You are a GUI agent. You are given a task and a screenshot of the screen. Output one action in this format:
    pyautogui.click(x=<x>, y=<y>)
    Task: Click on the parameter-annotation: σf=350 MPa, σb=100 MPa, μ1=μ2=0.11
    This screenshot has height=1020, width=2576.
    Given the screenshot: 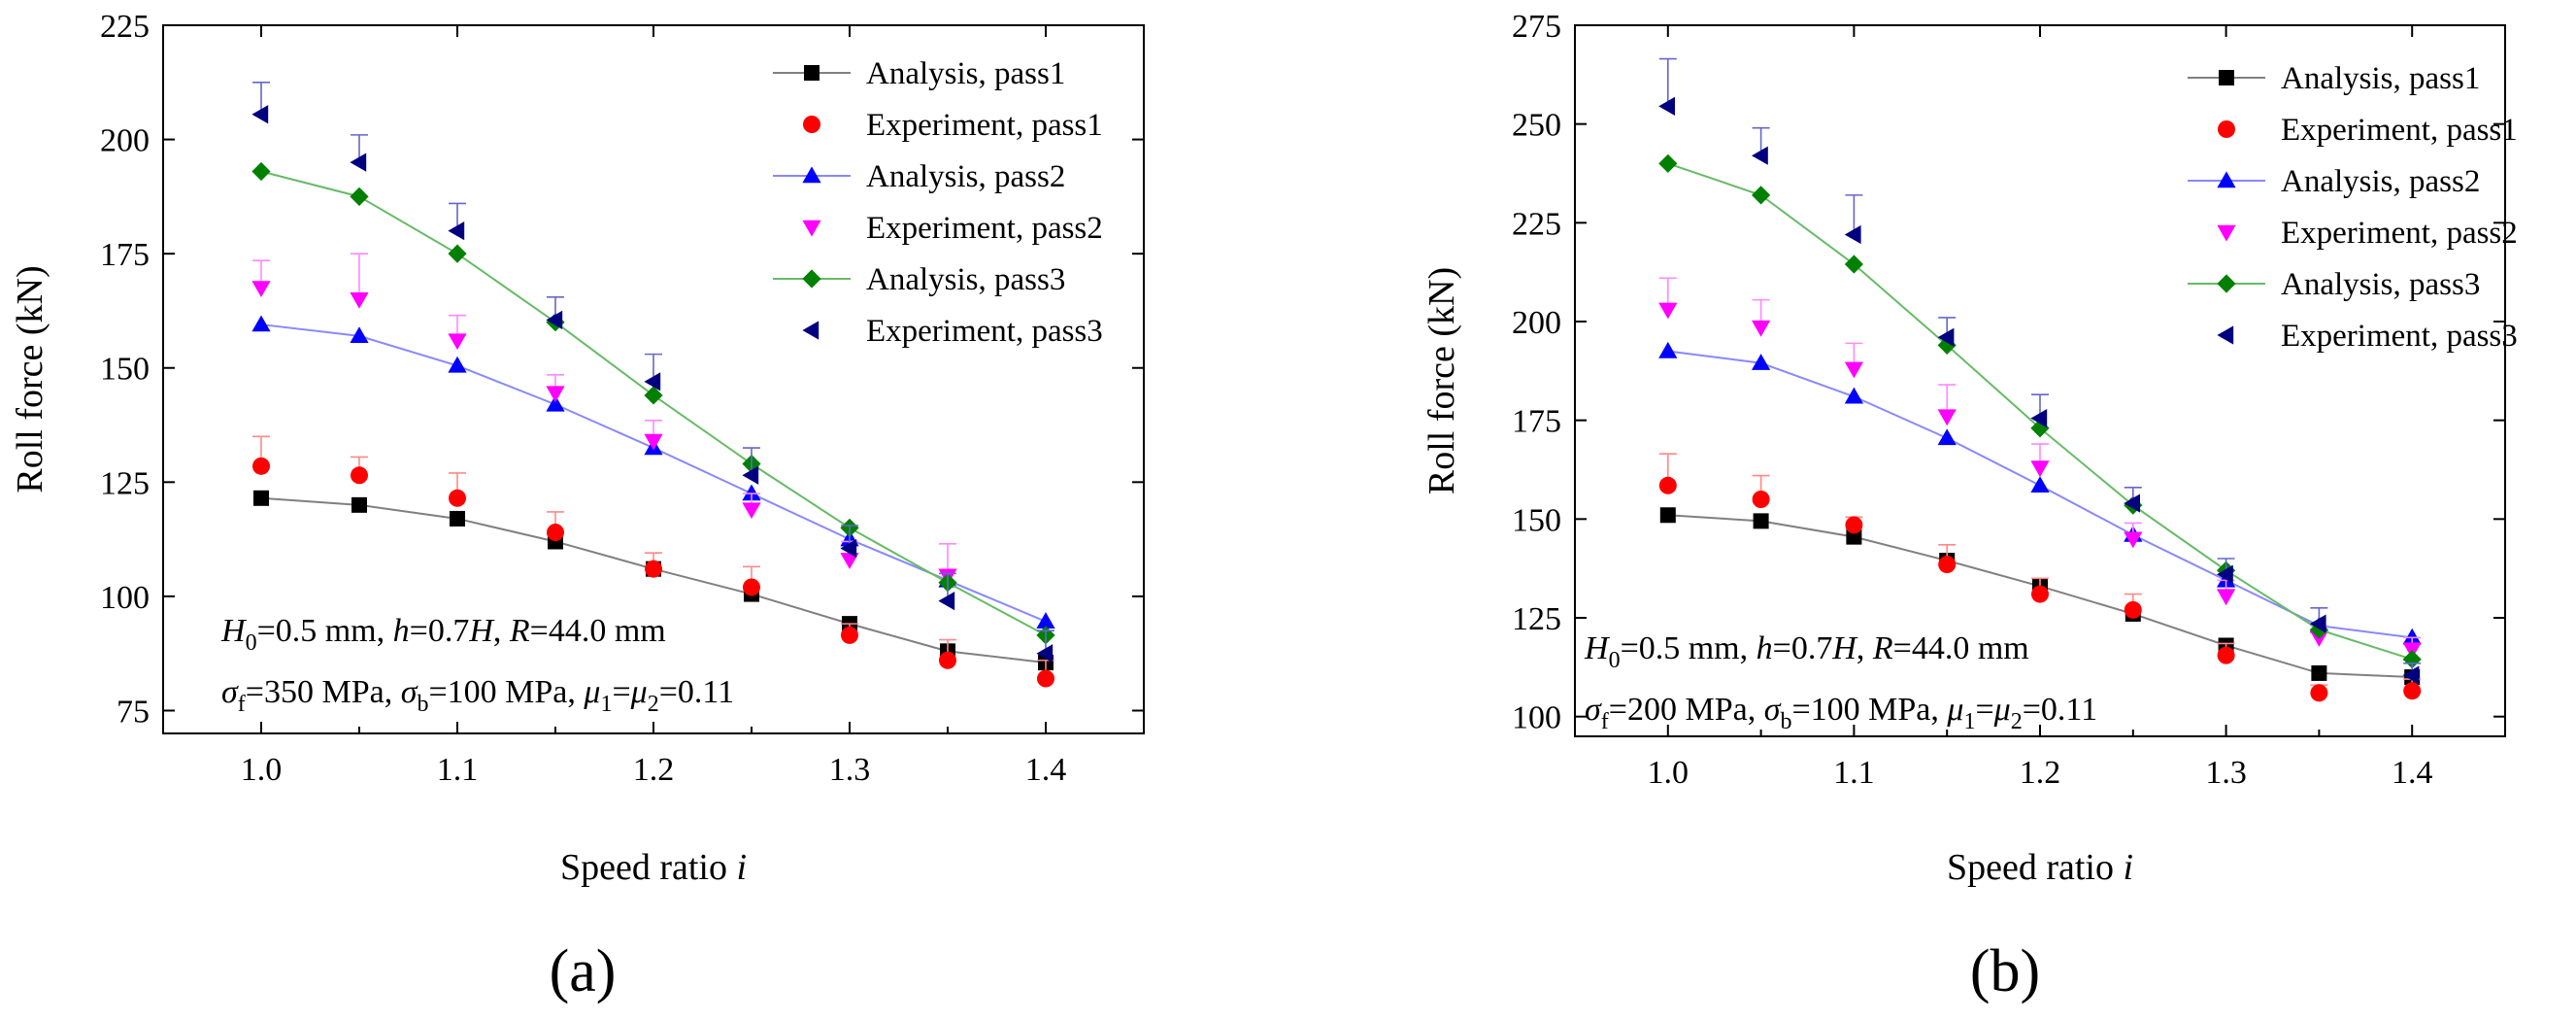 What is the action you would take?
    pyautogui.click(x=478, y=695)
    